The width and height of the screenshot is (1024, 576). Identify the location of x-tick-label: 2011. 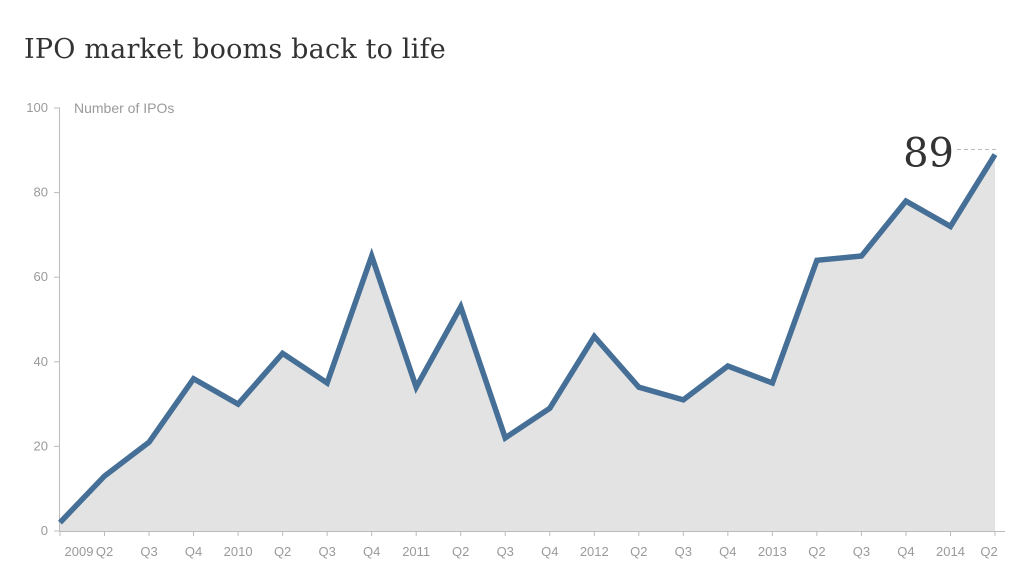
(416, 551).